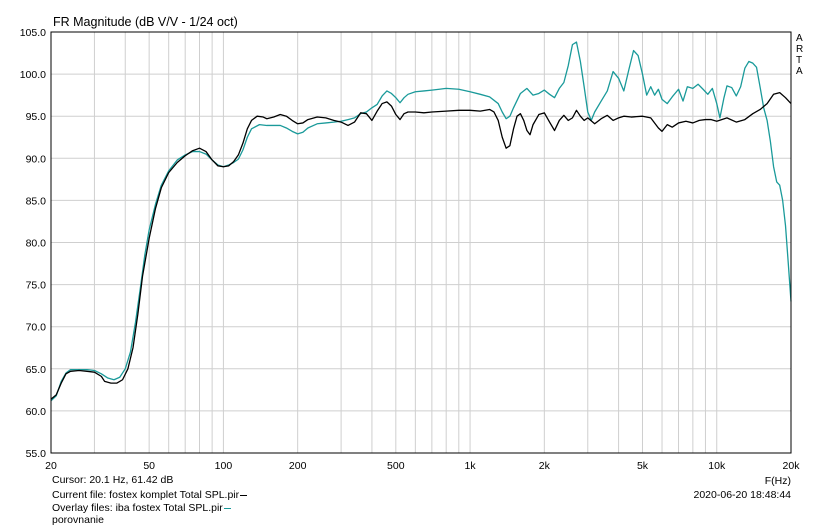 This screenshot has height=530, width=840. Describe the element at coordinates (51, 466) in the screenshot. I see `x-tick-label: 20` at that location.